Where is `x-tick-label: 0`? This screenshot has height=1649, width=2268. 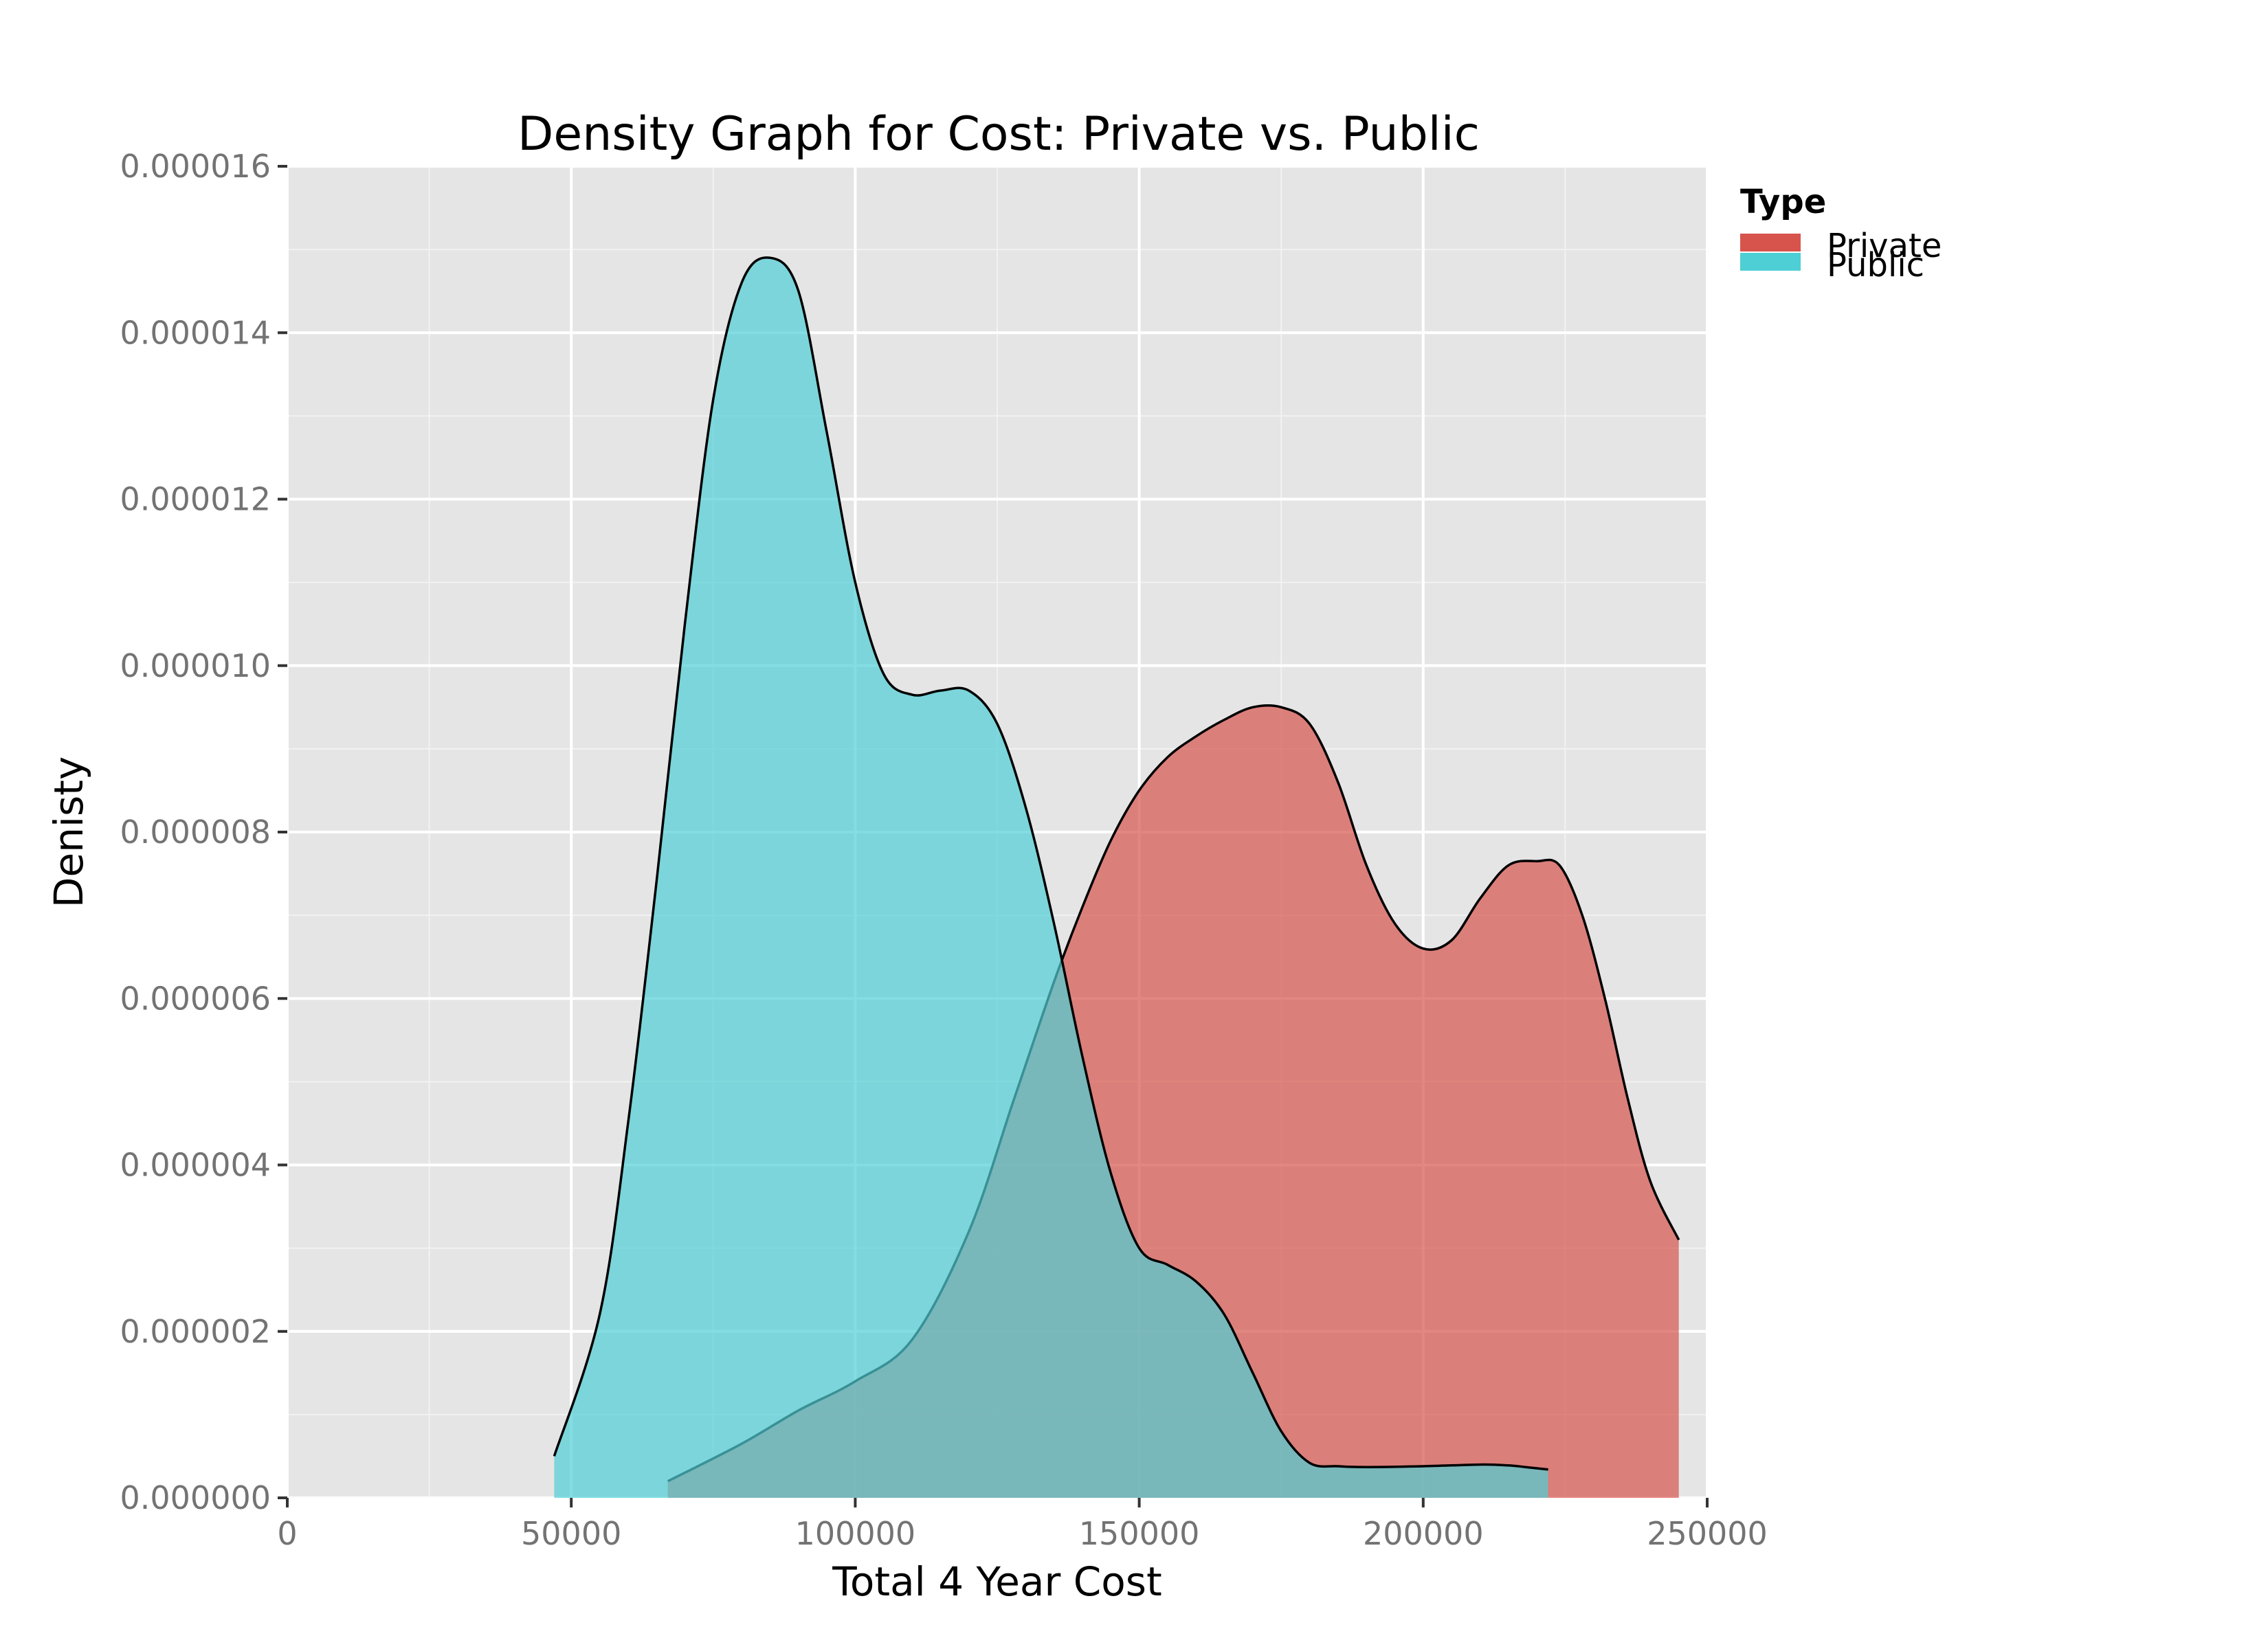 x-tick-label: 0 is located at coordinates (287, 1533).